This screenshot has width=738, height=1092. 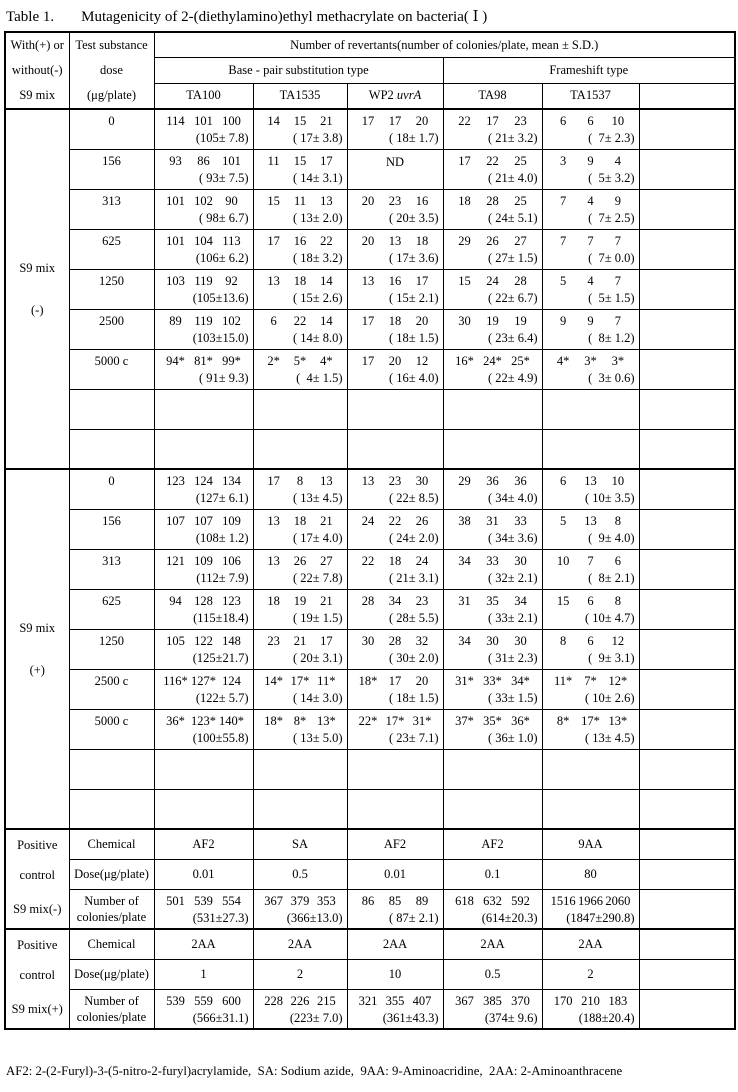 What do you see at coordinates (37, 45) in the screenshot?
I see `s9-header-line: With(+) or` at bounding box center [37, 45].